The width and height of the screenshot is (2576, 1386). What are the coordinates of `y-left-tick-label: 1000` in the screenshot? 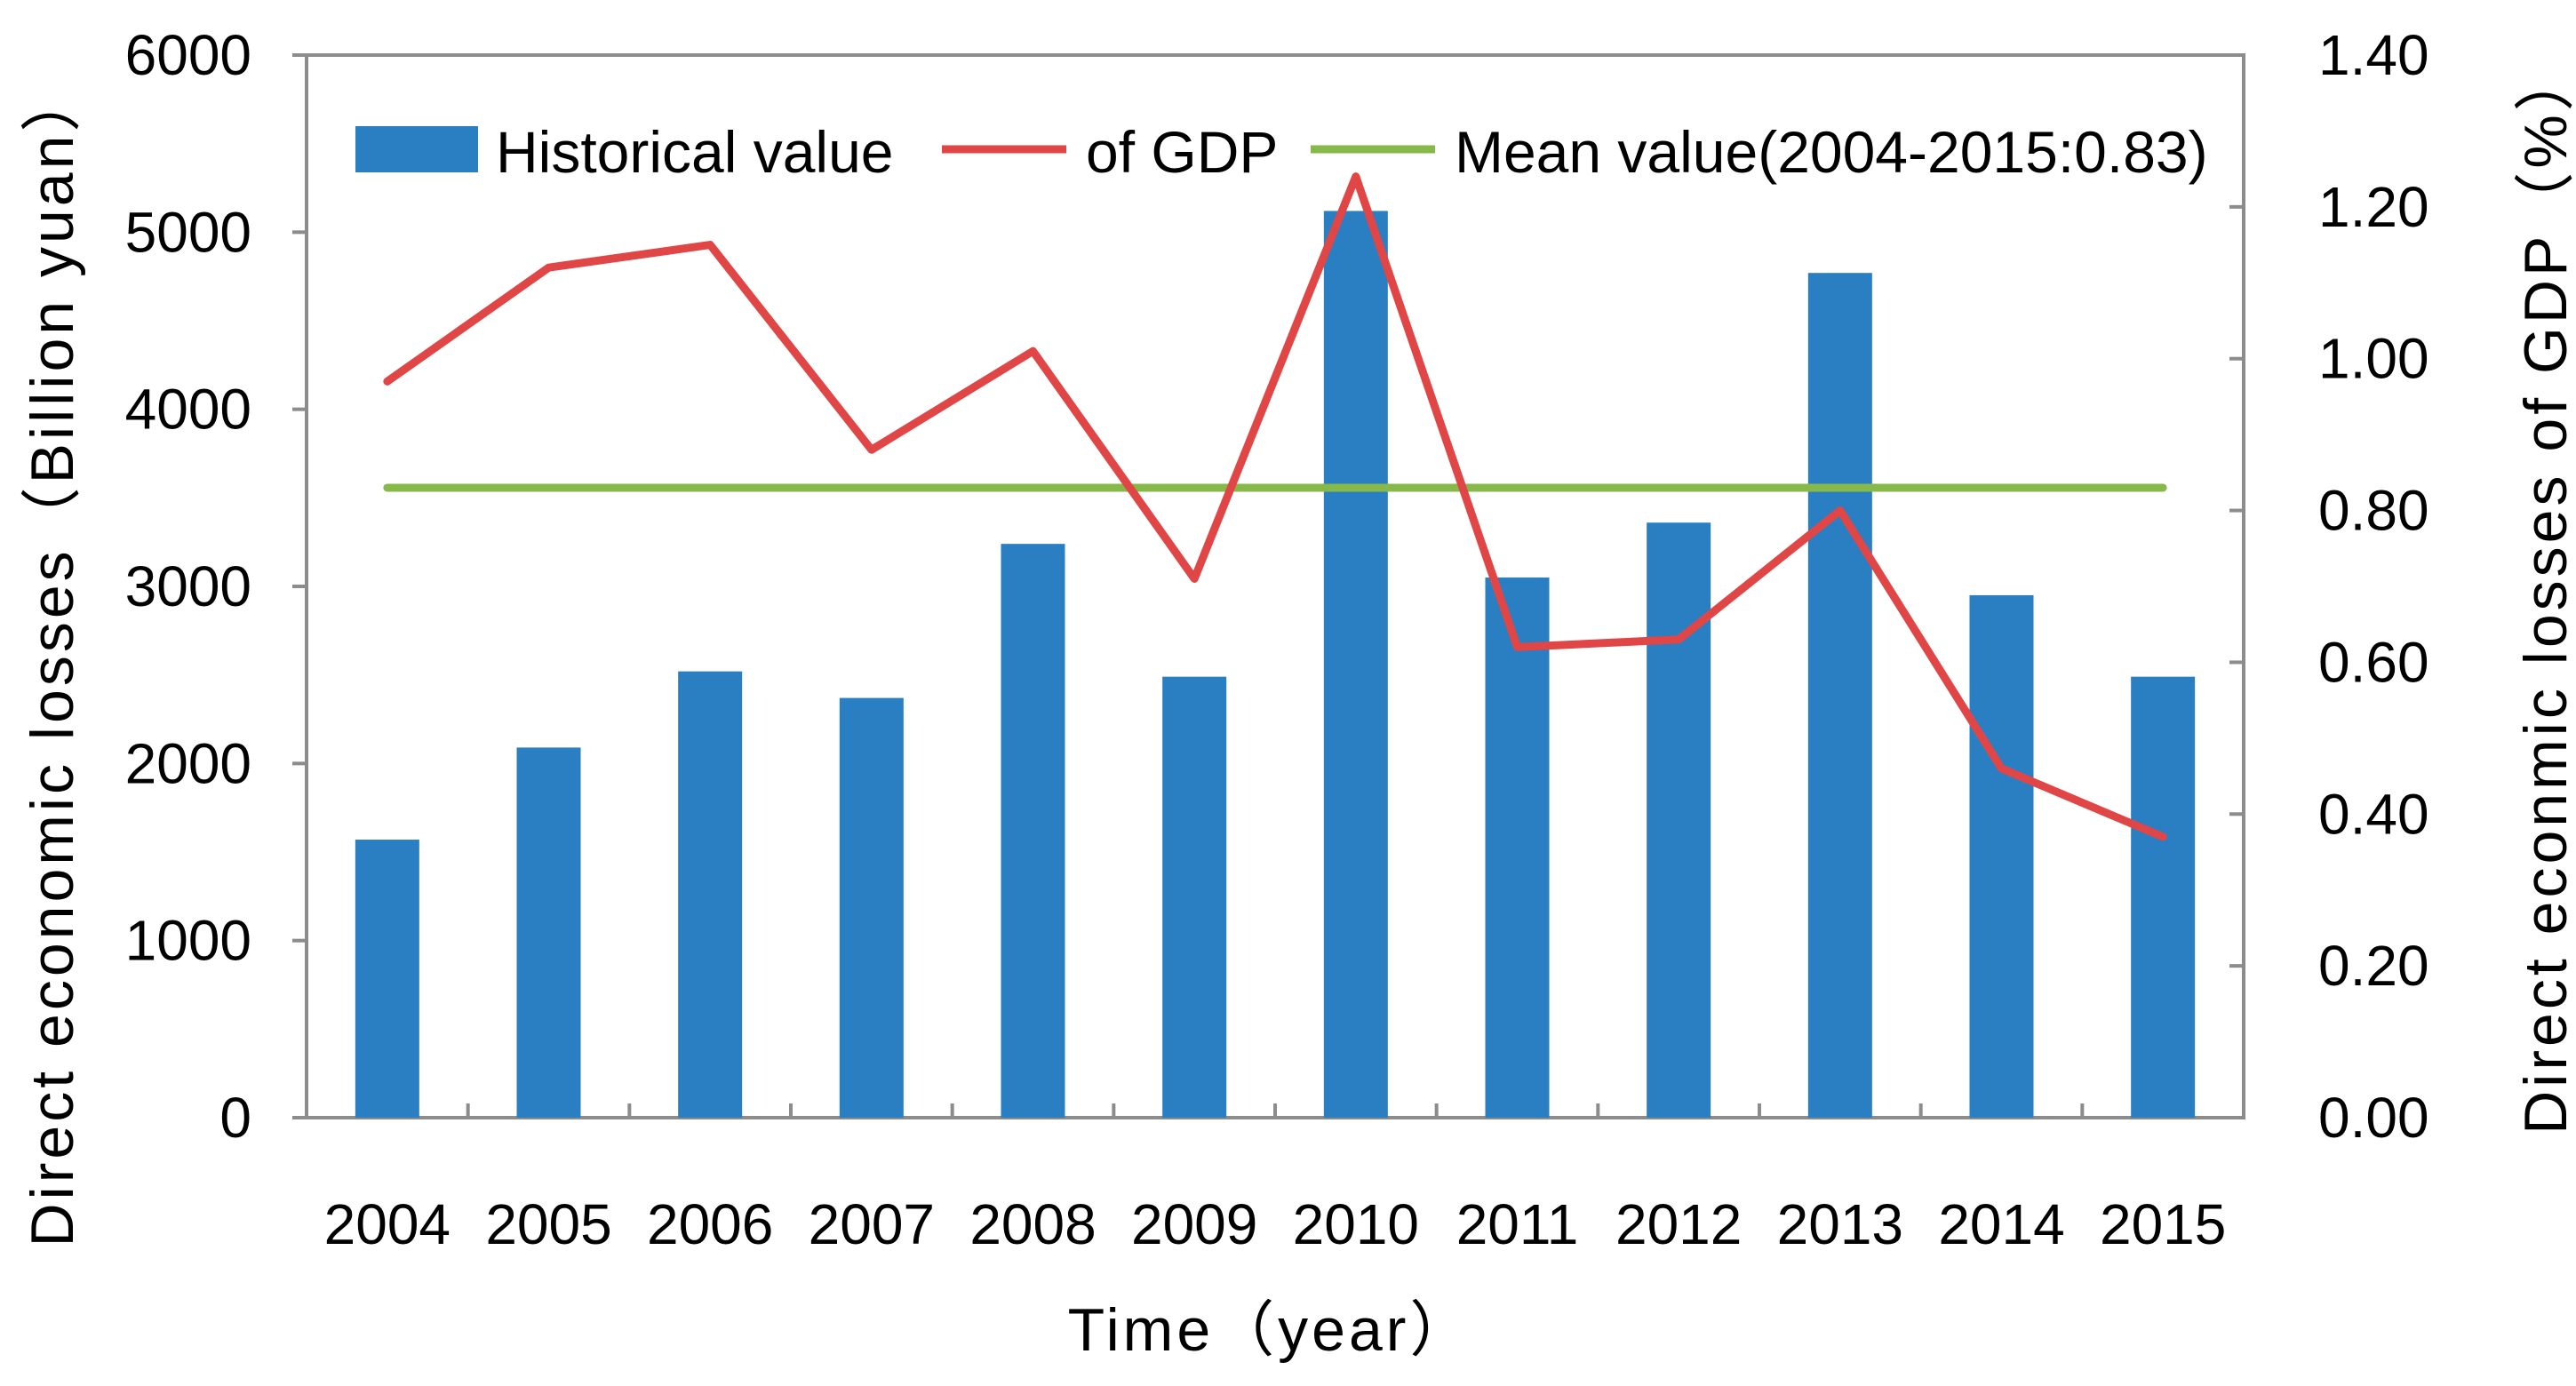 It's located at (188, 941).